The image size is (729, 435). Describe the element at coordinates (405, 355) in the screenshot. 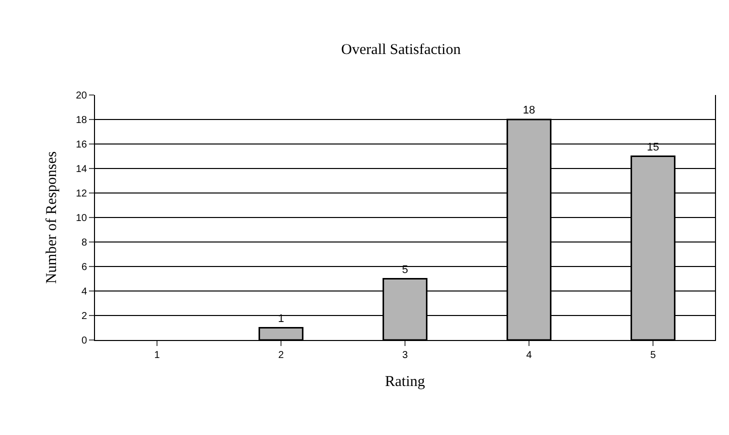

I see `x-tick-label: 3` at that location.